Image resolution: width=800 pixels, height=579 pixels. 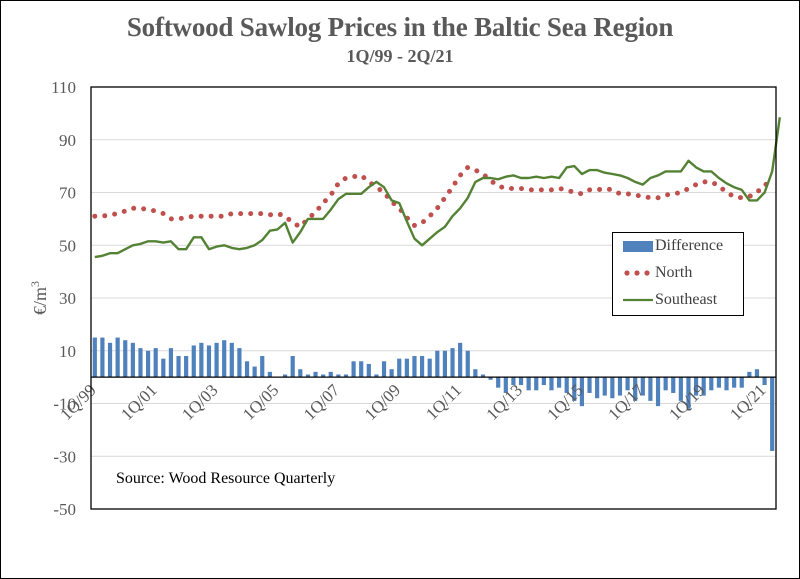 I want to click on y-tick-label: -10, so click(x=64, y=404).